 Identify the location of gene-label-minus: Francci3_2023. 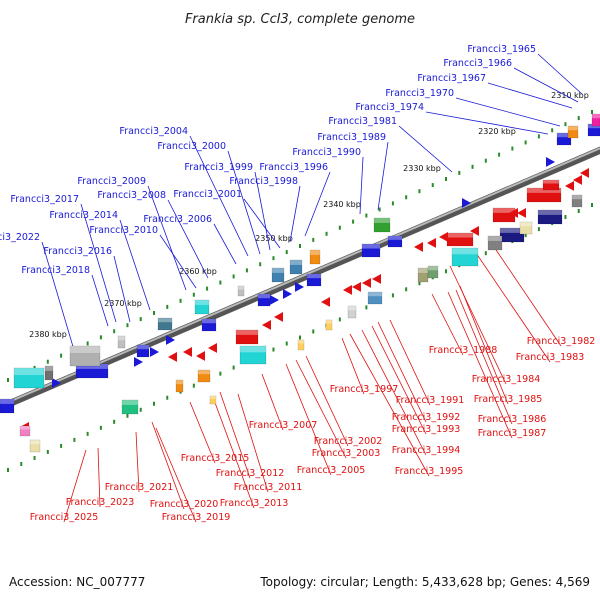
(100, 502).